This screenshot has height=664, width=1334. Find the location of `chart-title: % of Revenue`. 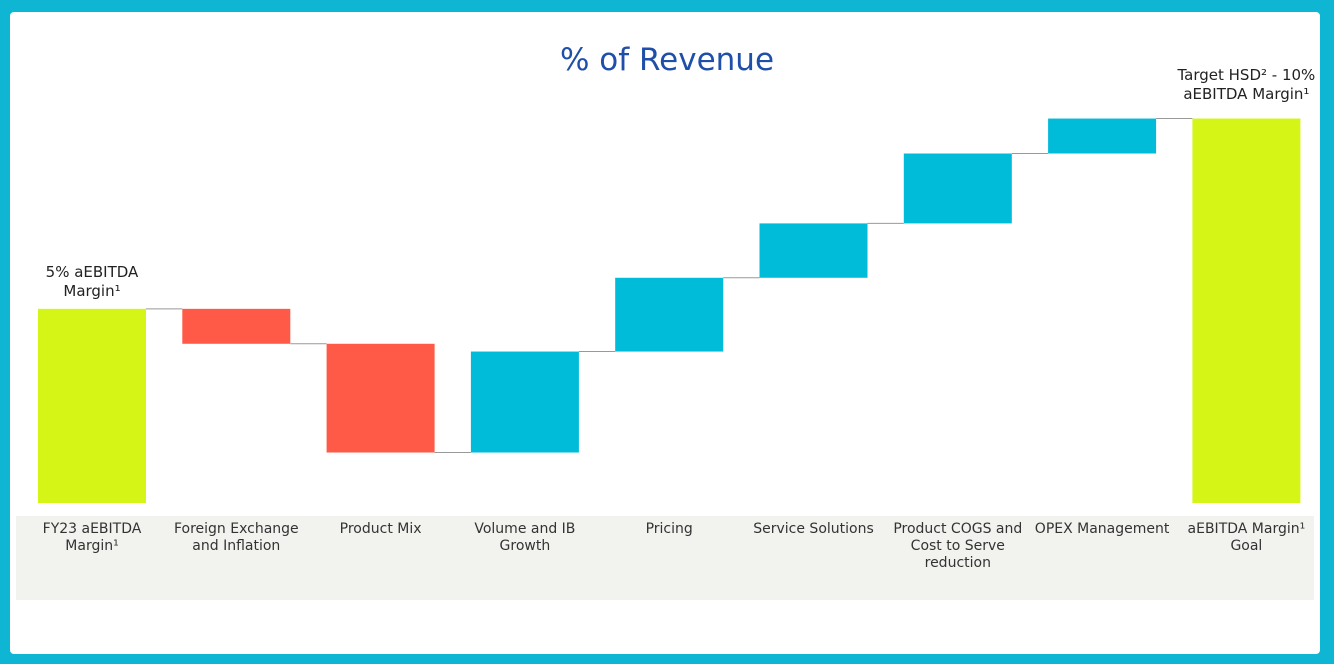

chart-title: % of Revenue is located at coordinates (667, 60).